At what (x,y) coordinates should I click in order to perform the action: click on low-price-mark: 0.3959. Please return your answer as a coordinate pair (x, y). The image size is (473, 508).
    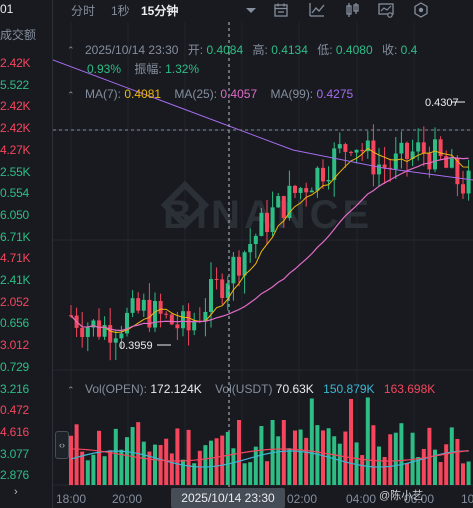
    Looking at the image, I should click on (136, 346).